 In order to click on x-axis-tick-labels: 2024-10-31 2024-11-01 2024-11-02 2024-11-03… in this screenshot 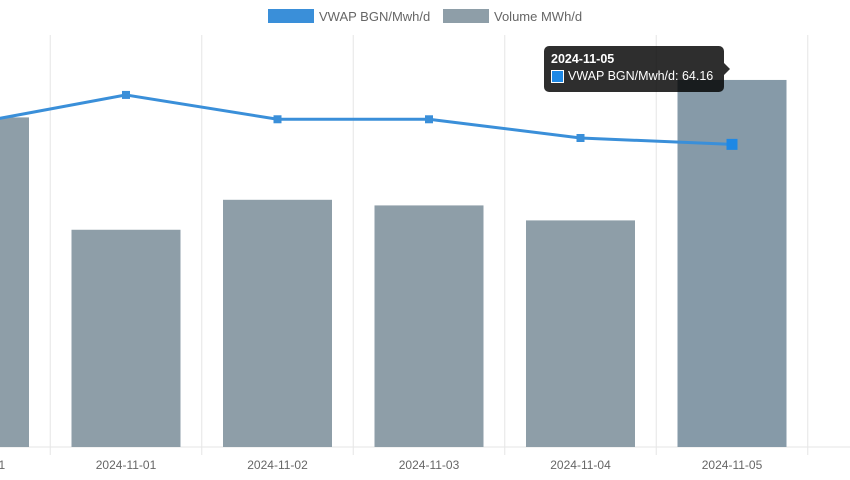, I will do `click(381, 465)`.